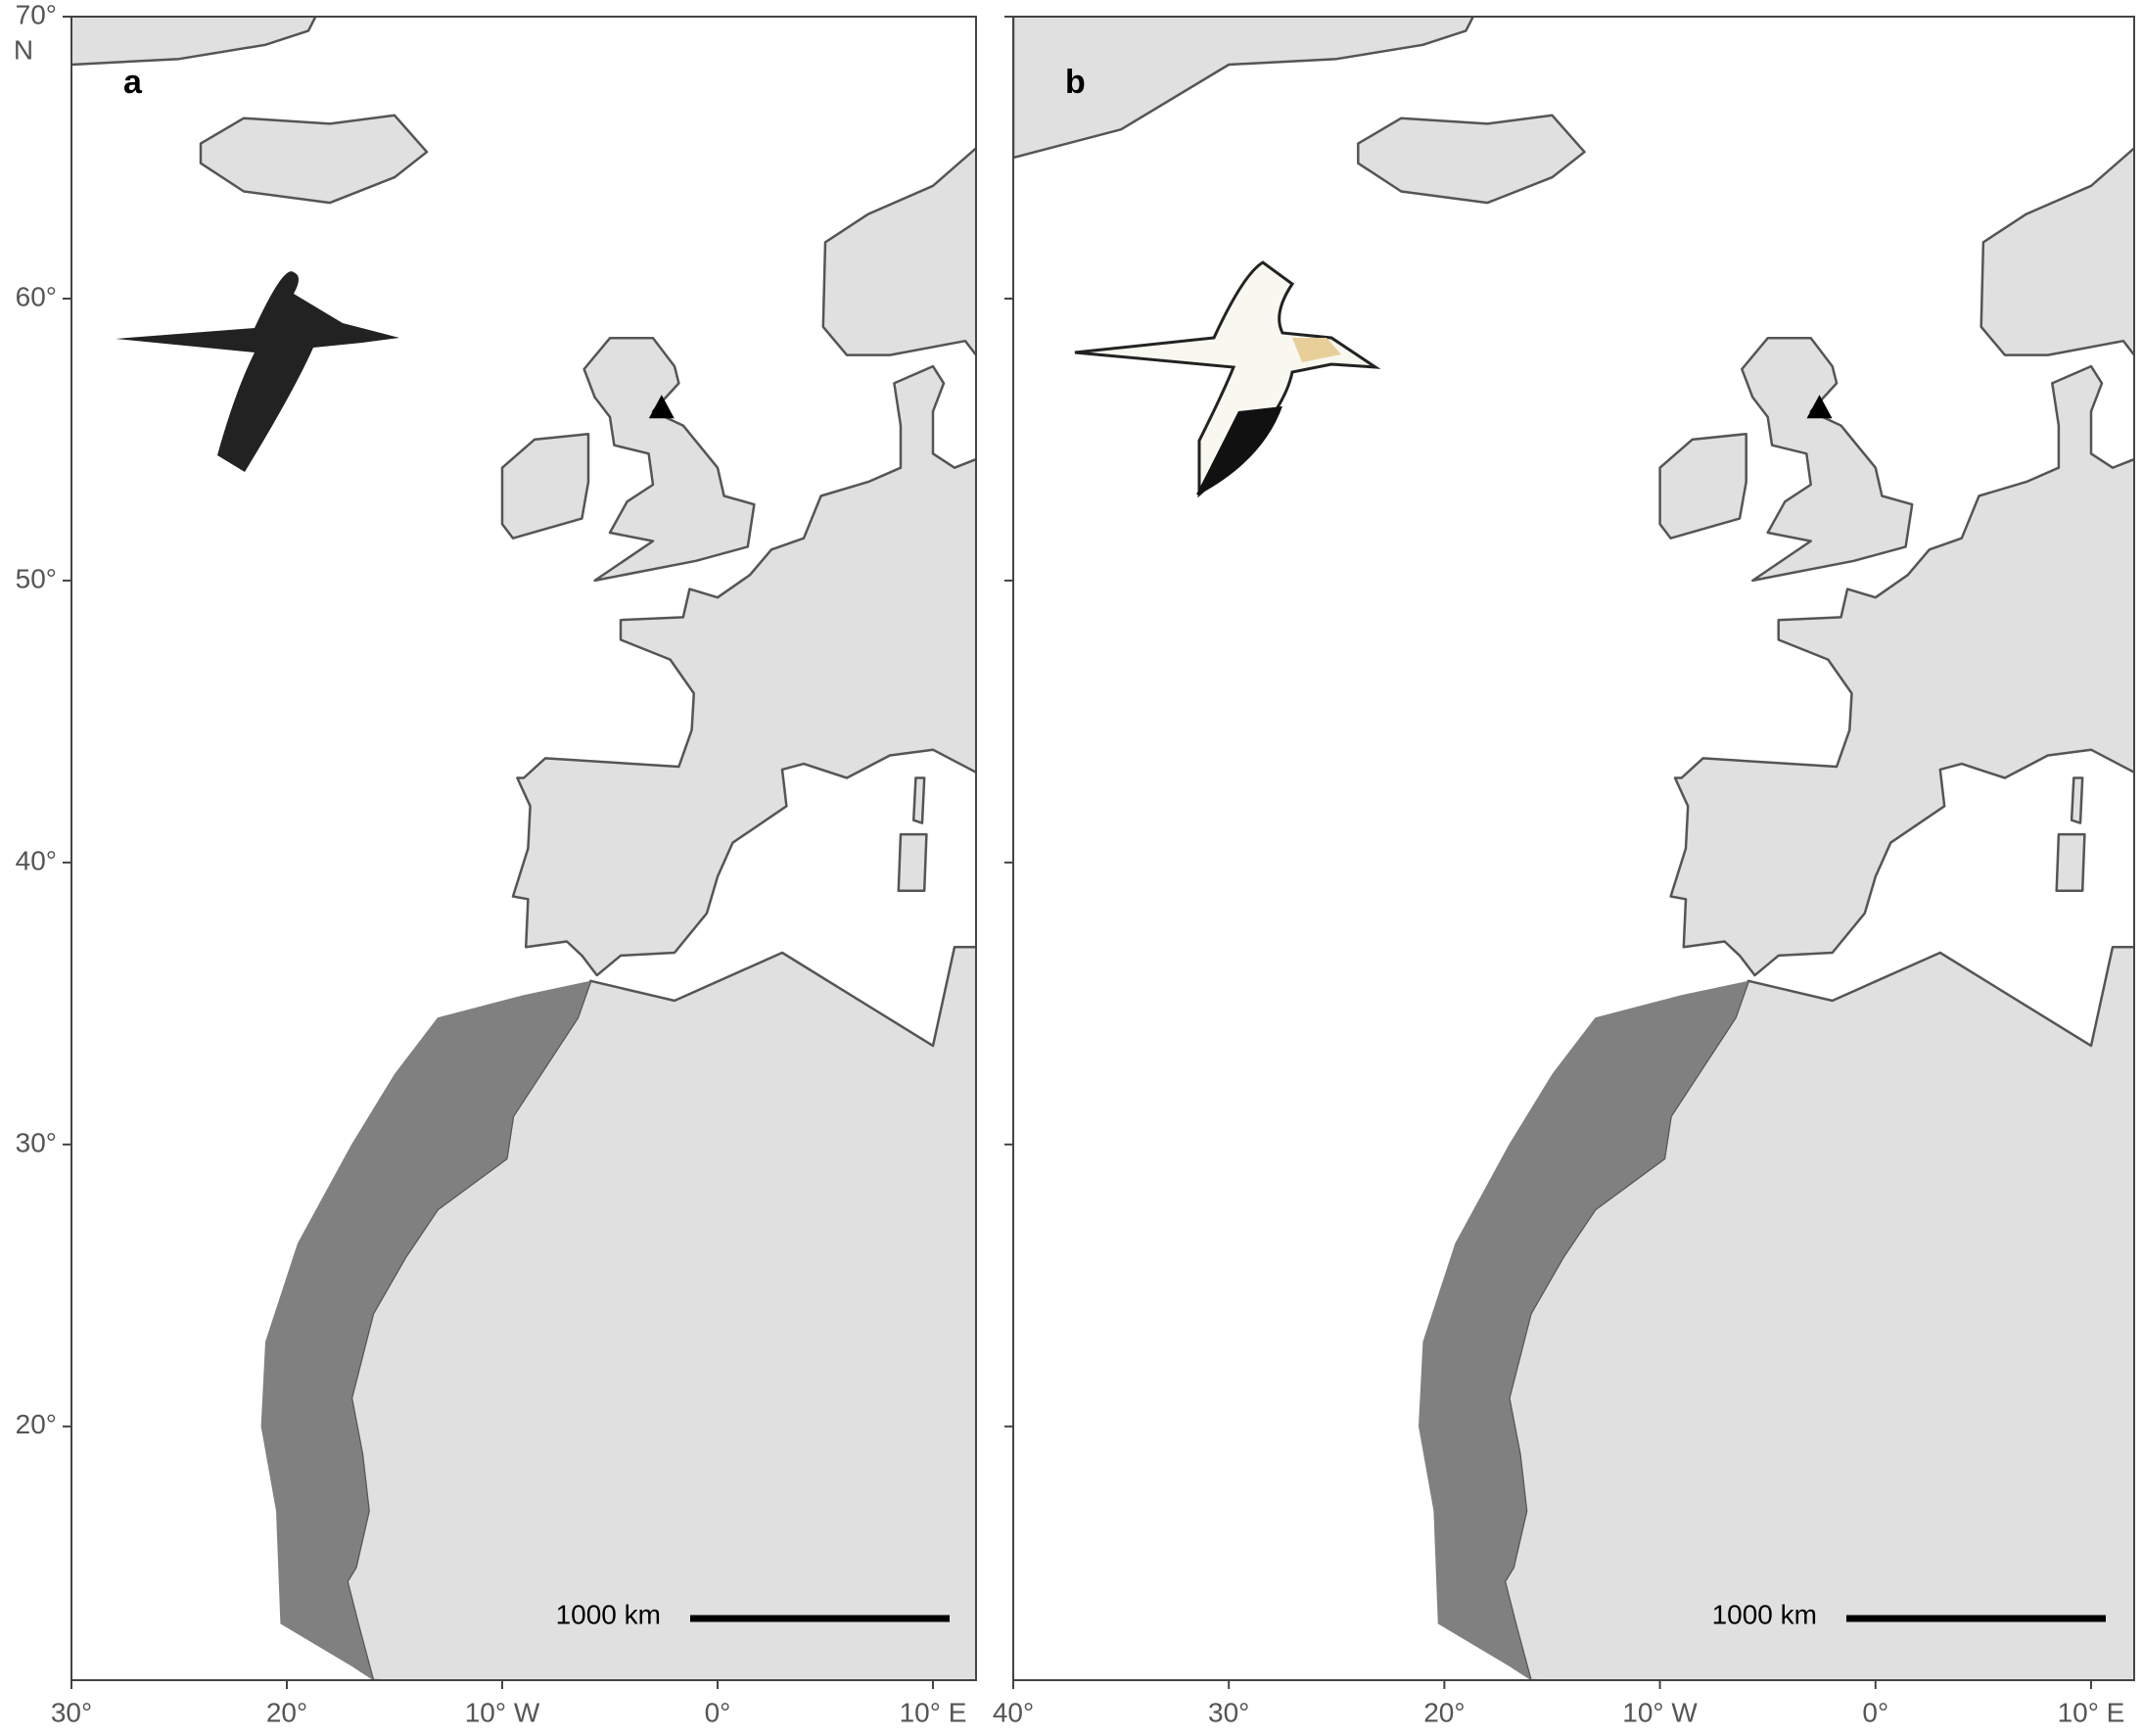 The height and width of the screenshot is (1736, 2142). Describe the element at coordinates (1075, 83) in the screenshot. I see `panel-label: b` at that location.